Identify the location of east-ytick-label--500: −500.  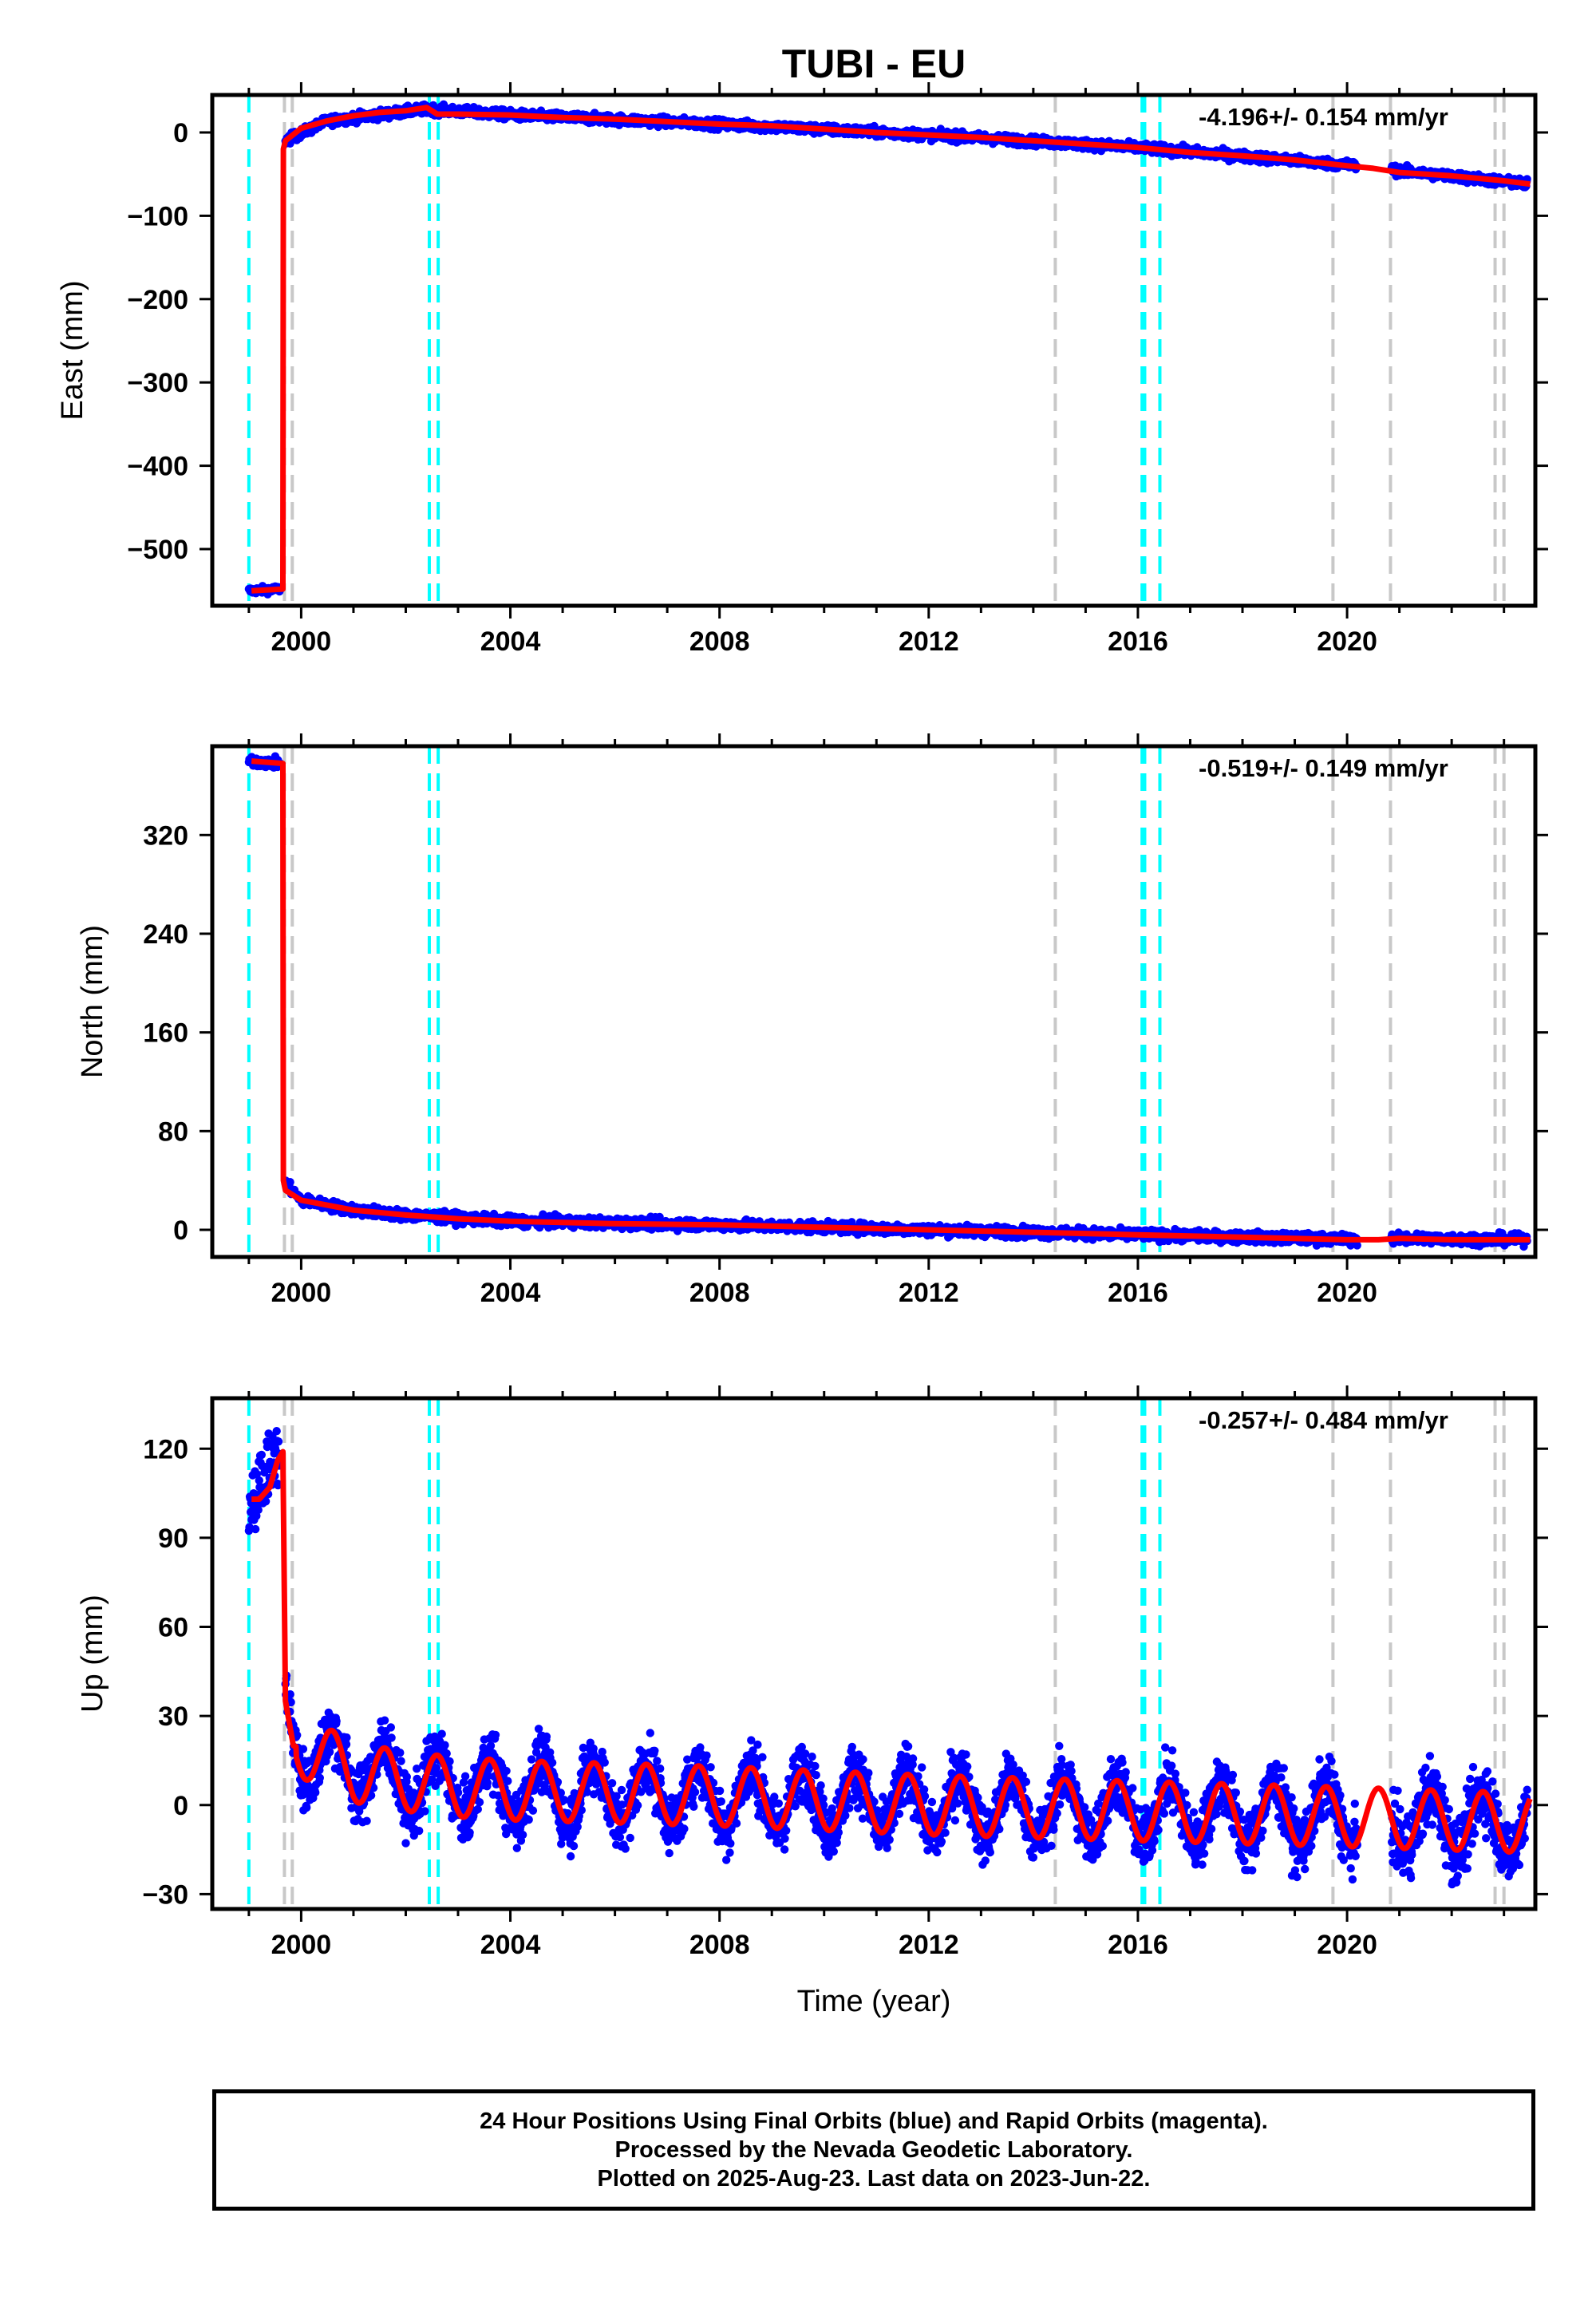
(157, 550).